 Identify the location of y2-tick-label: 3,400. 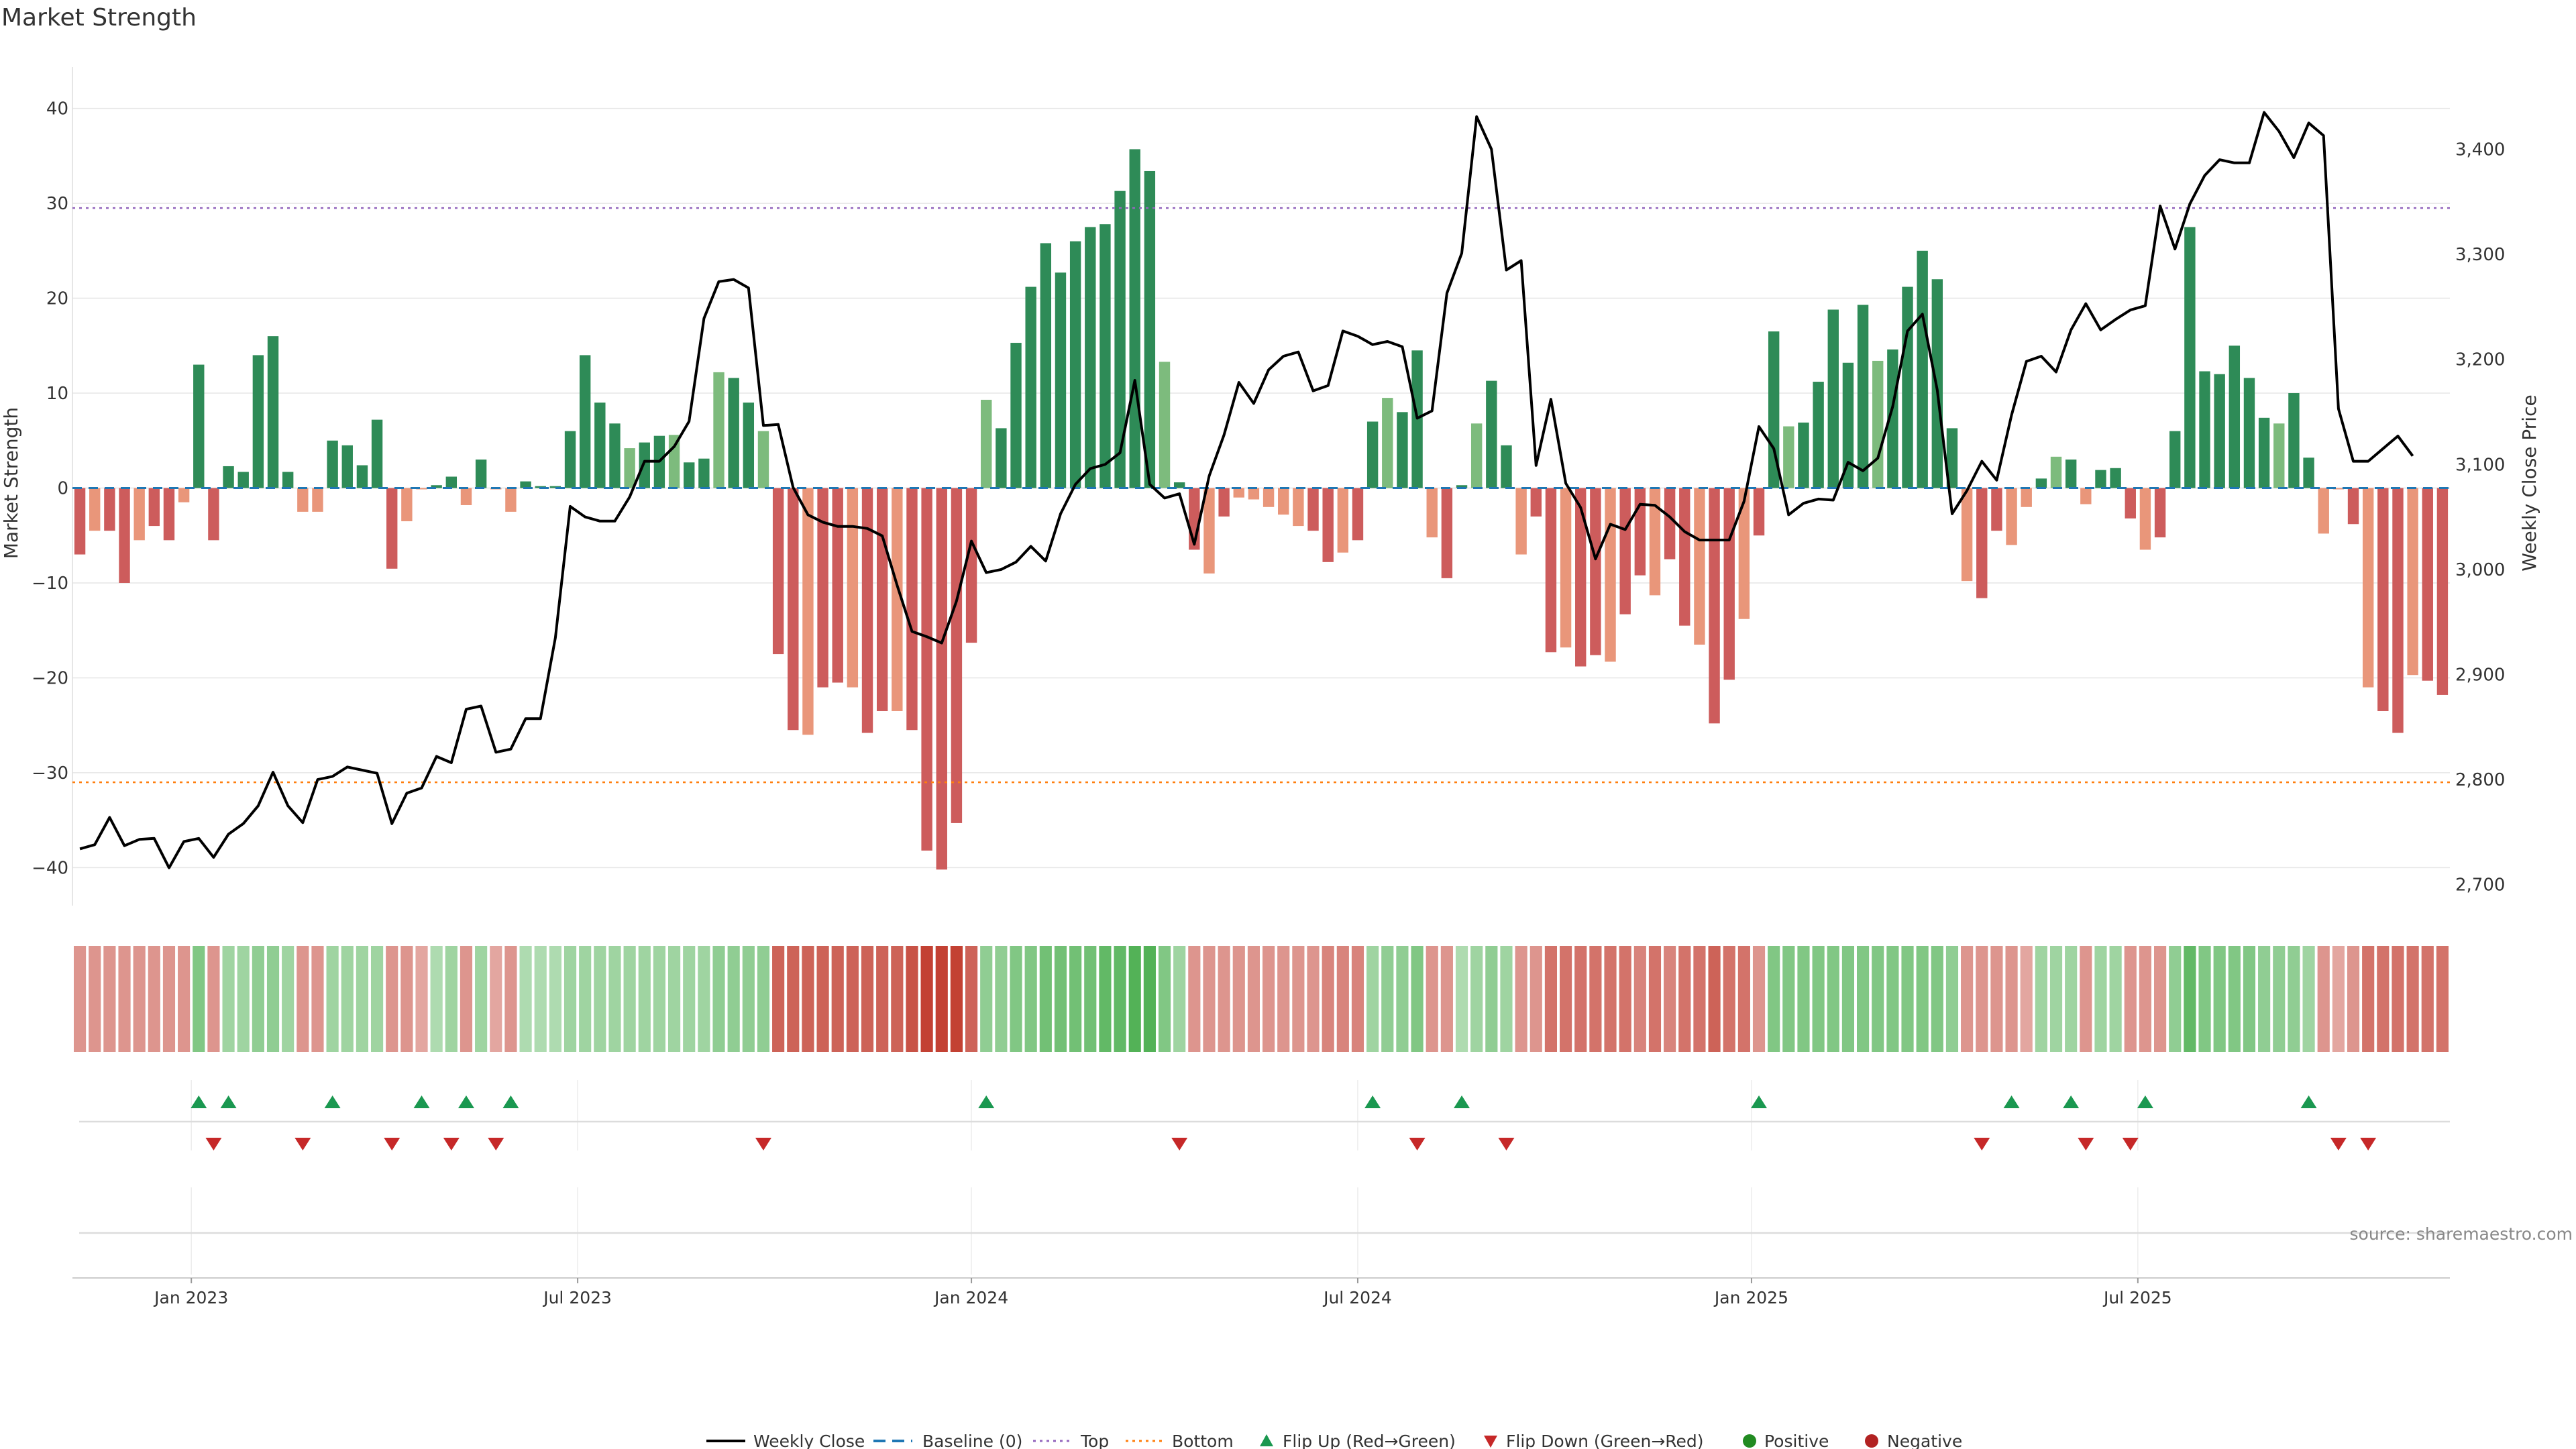
(2480, 150).